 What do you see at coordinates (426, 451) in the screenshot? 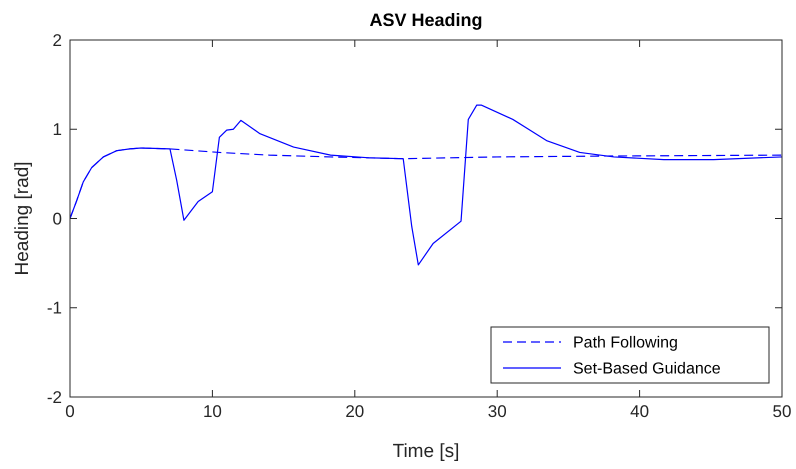
I see `x-axis-title: Time [s]` at bounding box center [426, 451].